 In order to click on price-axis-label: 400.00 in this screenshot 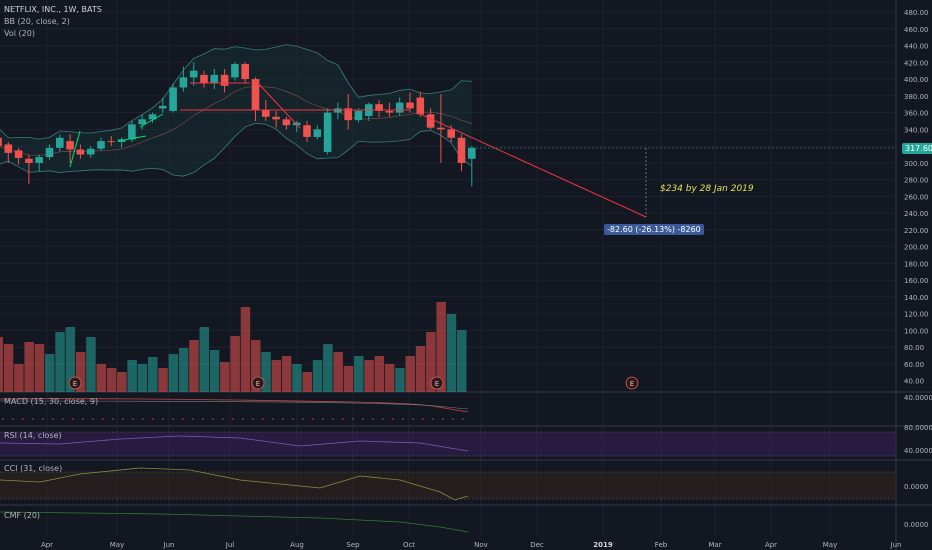, I will do `click(916, 80)`.